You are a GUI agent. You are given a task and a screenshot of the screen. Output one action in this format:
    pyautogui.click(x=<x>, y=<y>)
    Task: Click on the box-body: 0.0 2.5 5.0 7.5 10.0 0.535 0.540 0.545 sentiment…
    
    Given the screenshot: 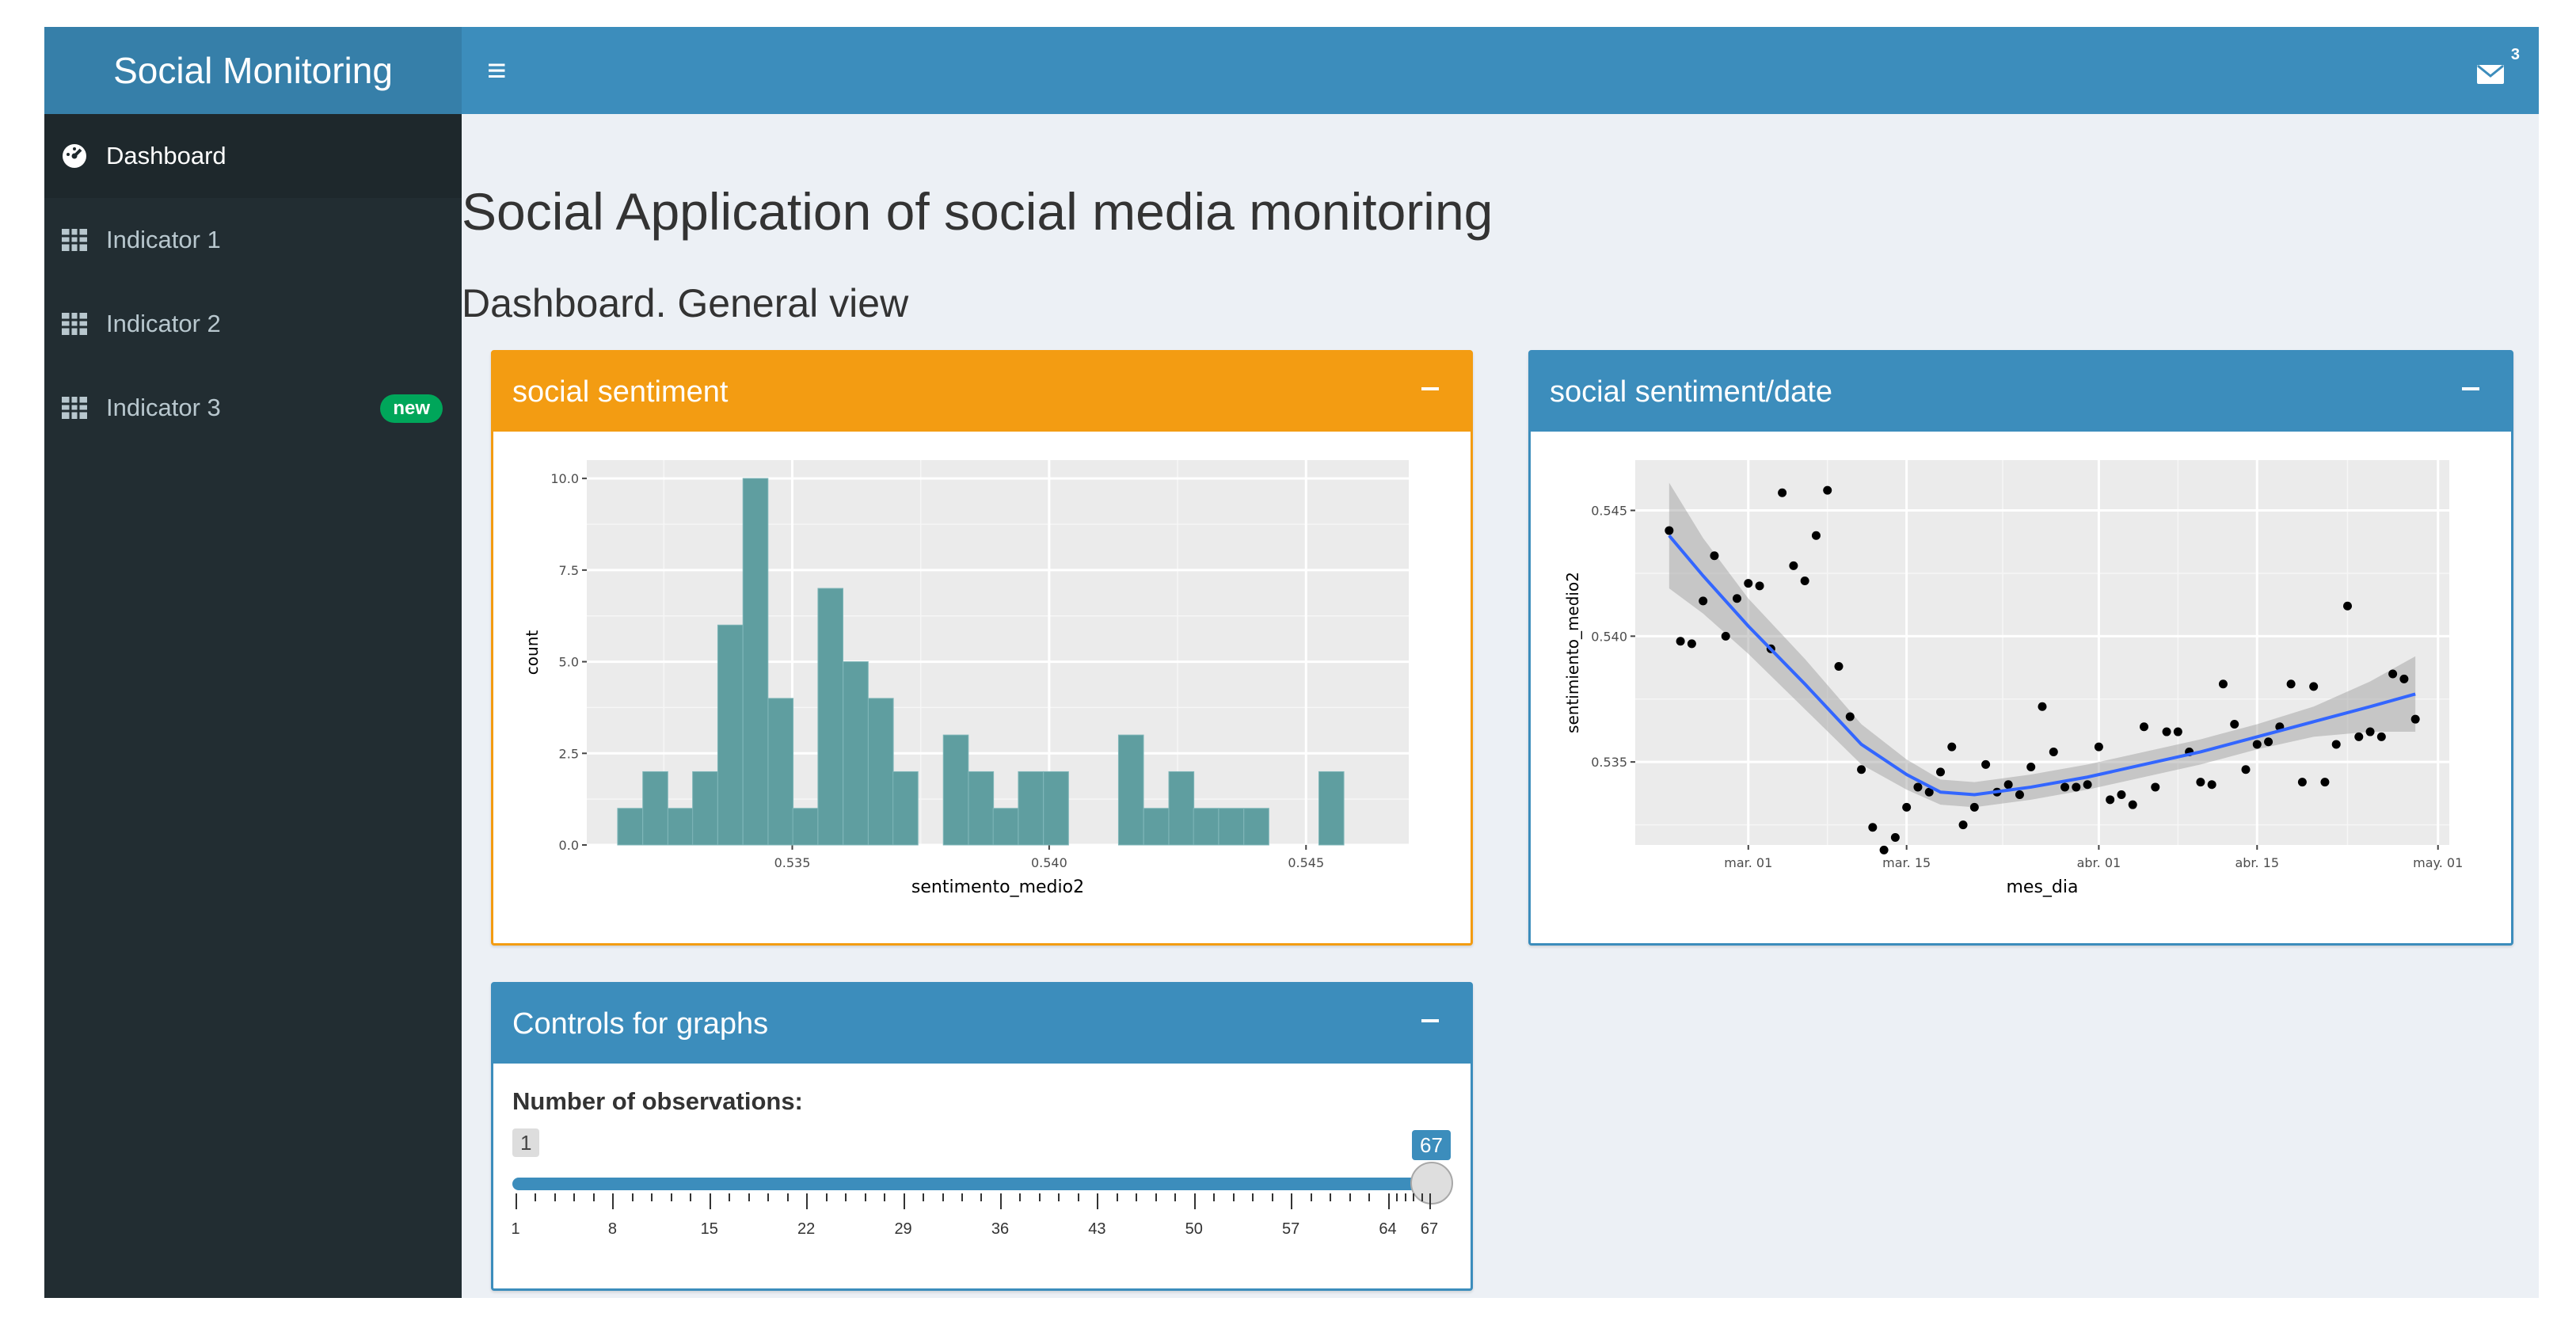 What is the action you would take?
    pyautogui.click(x=982, y=687)
    